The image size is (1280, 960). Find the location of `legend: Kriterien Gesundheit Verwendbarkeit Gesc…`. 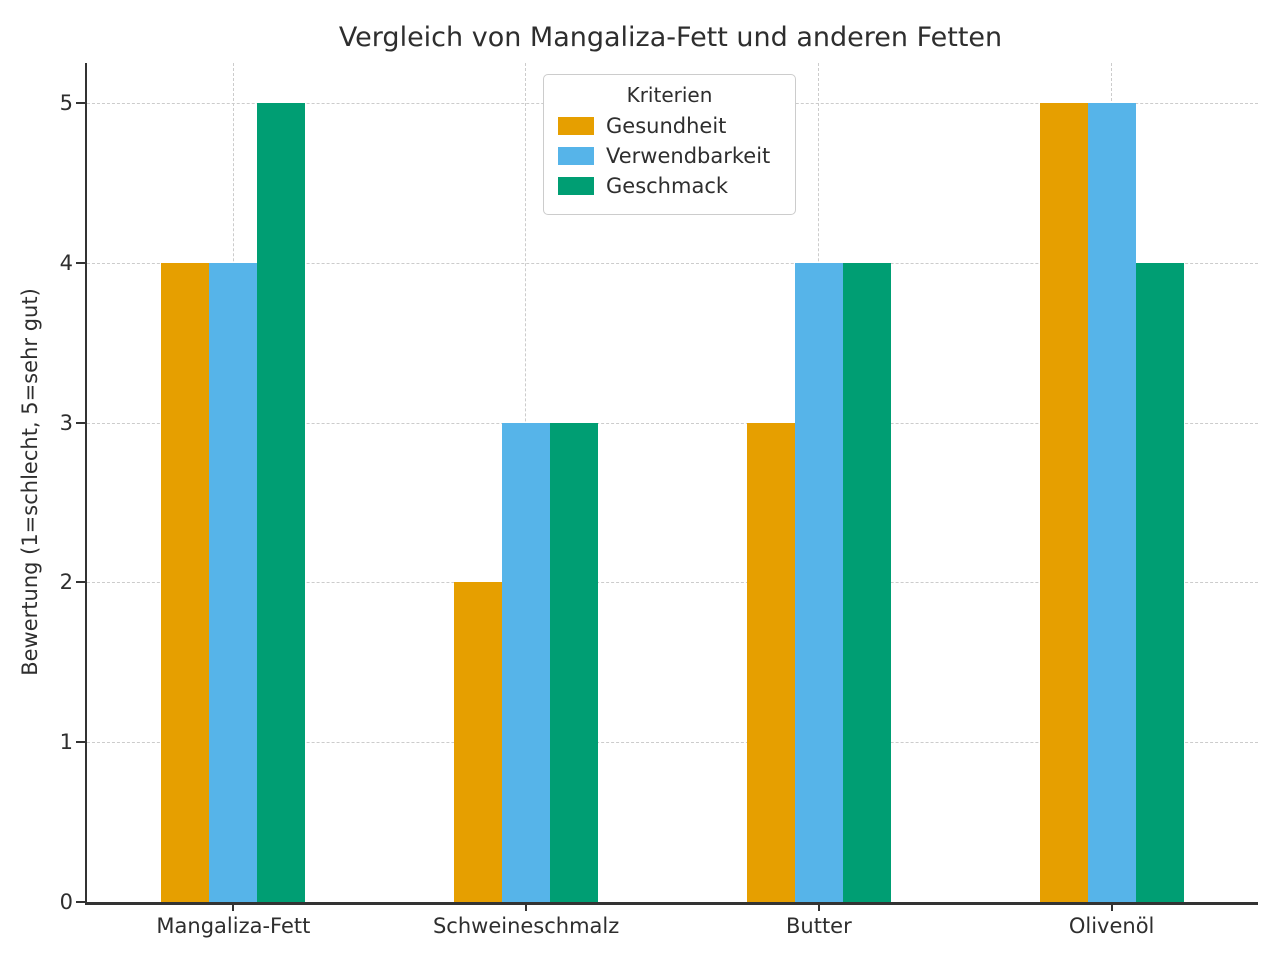

legend: Kriterien Gesundheit Verwendbarkeit Gesc… is located at coordinates (669, 144).